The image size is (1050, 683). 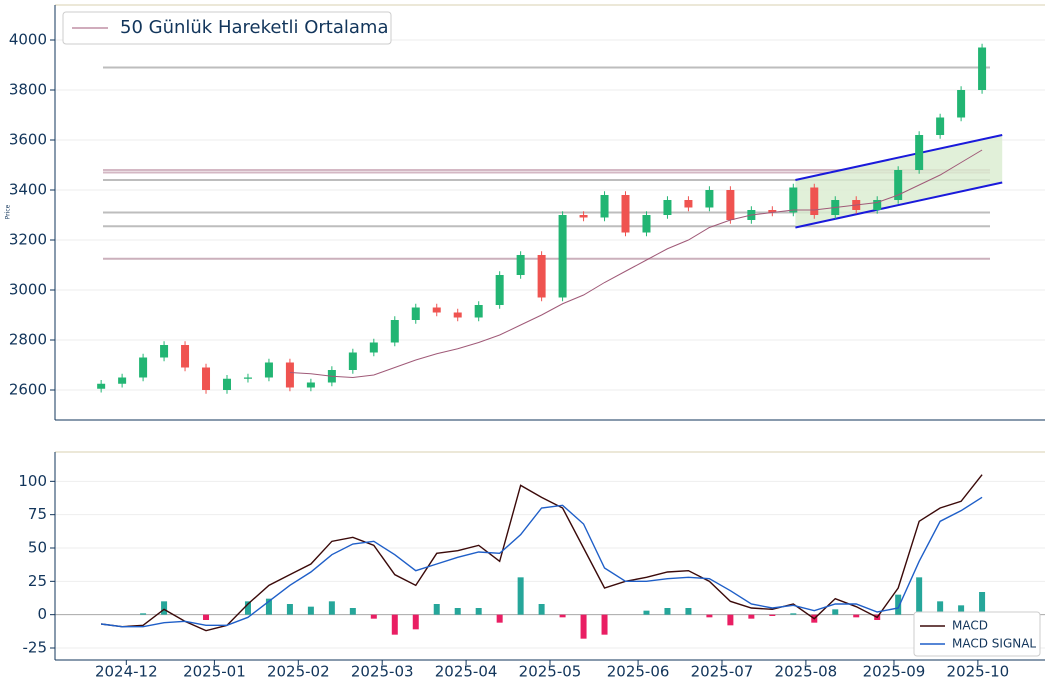 What do you see at coordinates (35, 648) in the screenshot?
I see `y-tick-label: -25` at bounding box center [35, 648].